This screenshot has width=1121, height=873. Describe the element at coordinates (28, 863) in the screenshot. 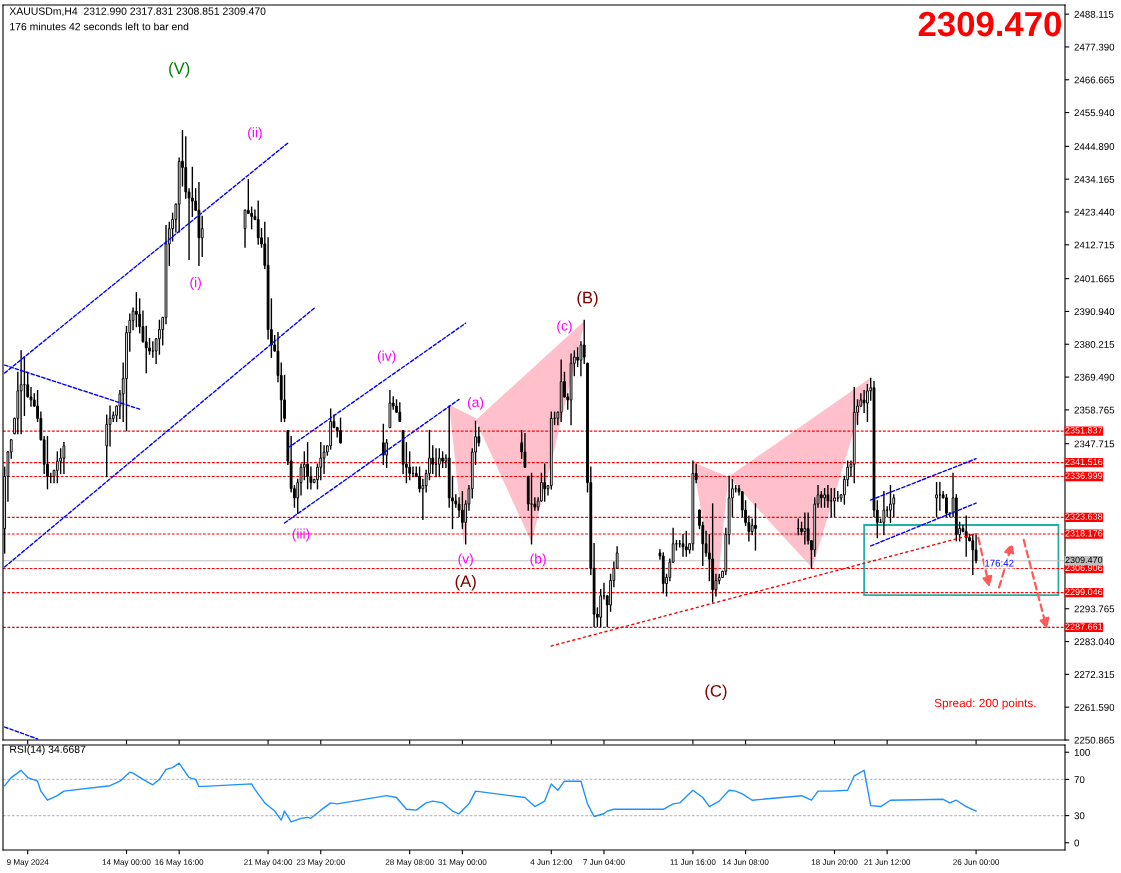

I see `x-tick-label: 9 May 2024` at that location.